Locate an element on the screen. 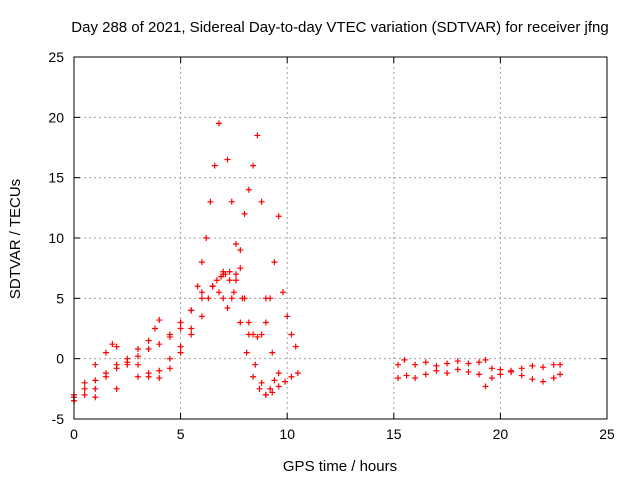  y-tick-label: 0 is located at coordinates (60, 359).